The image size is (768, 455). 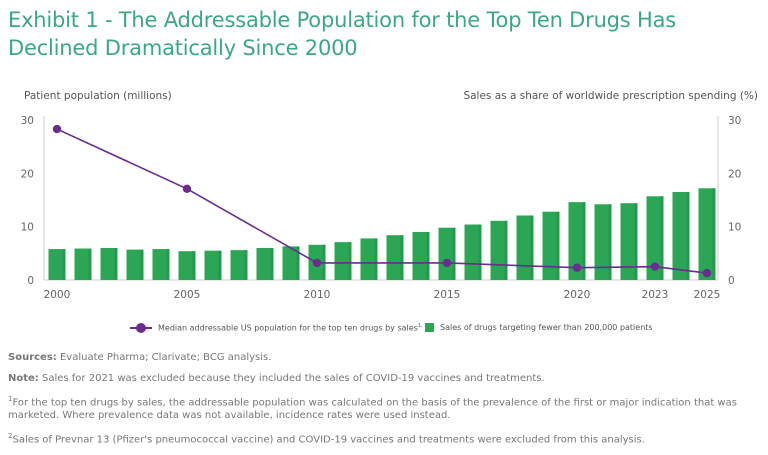 What do you see at coordinates (734, 121) in the screenshot?
I see `y-right-tick-label: 30` at bounding box center [734, 121].